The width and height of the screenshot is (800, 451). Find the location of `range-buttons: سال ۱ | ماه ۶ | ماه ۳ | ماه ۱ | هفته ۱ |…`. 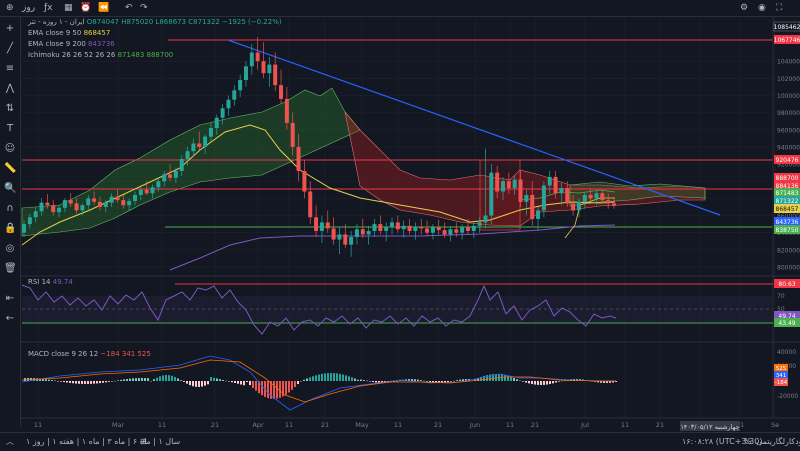

range-buttons: سال ۱ | ماه ۶ | ماه ۳ | ماه ۱ | هفته ۱ |… is located at coordinates (103, 441).